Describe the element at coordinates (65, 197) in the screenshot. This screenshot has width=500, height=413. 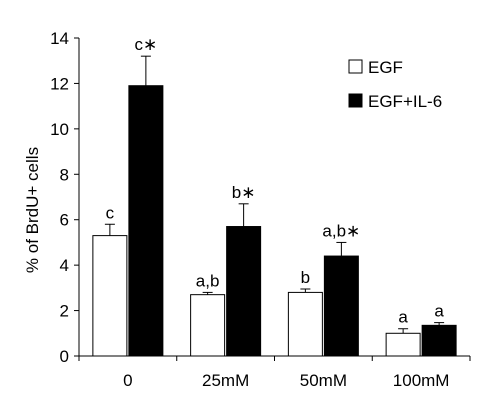
I see `y-axis: 0 2 4 6 8 10 12 14` at that location.